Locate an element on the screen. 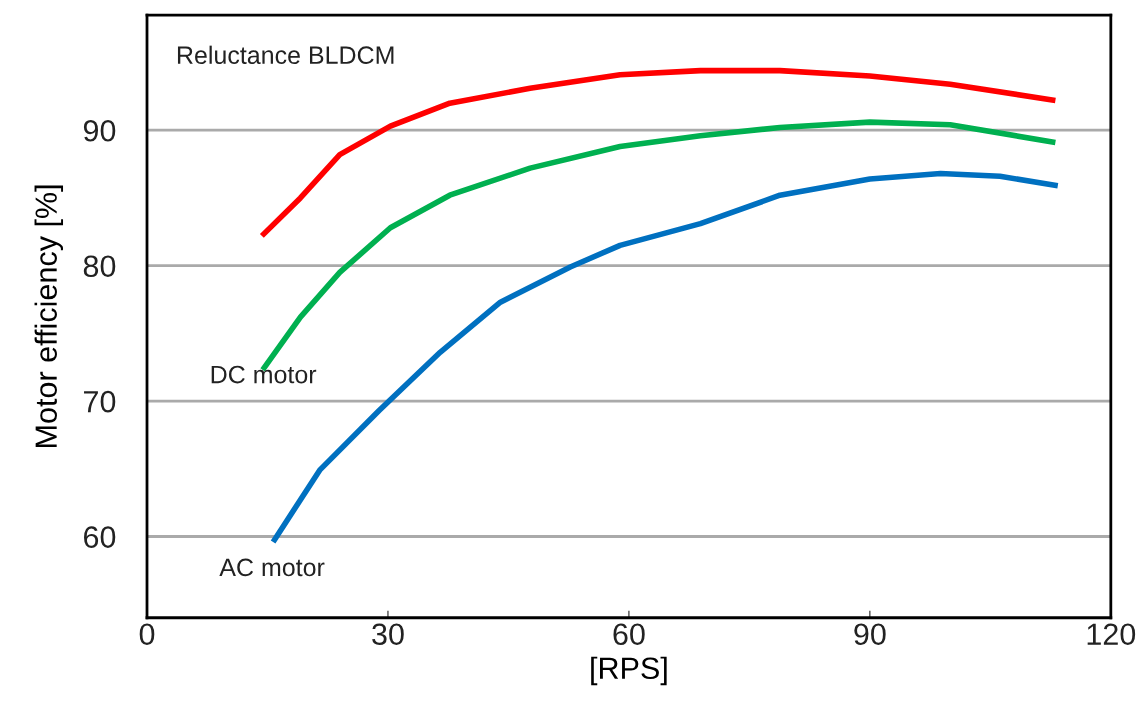 The width and height of the screenshot is (1144, 720). y-tick-label: 90 is located at coordinates (99, 130).